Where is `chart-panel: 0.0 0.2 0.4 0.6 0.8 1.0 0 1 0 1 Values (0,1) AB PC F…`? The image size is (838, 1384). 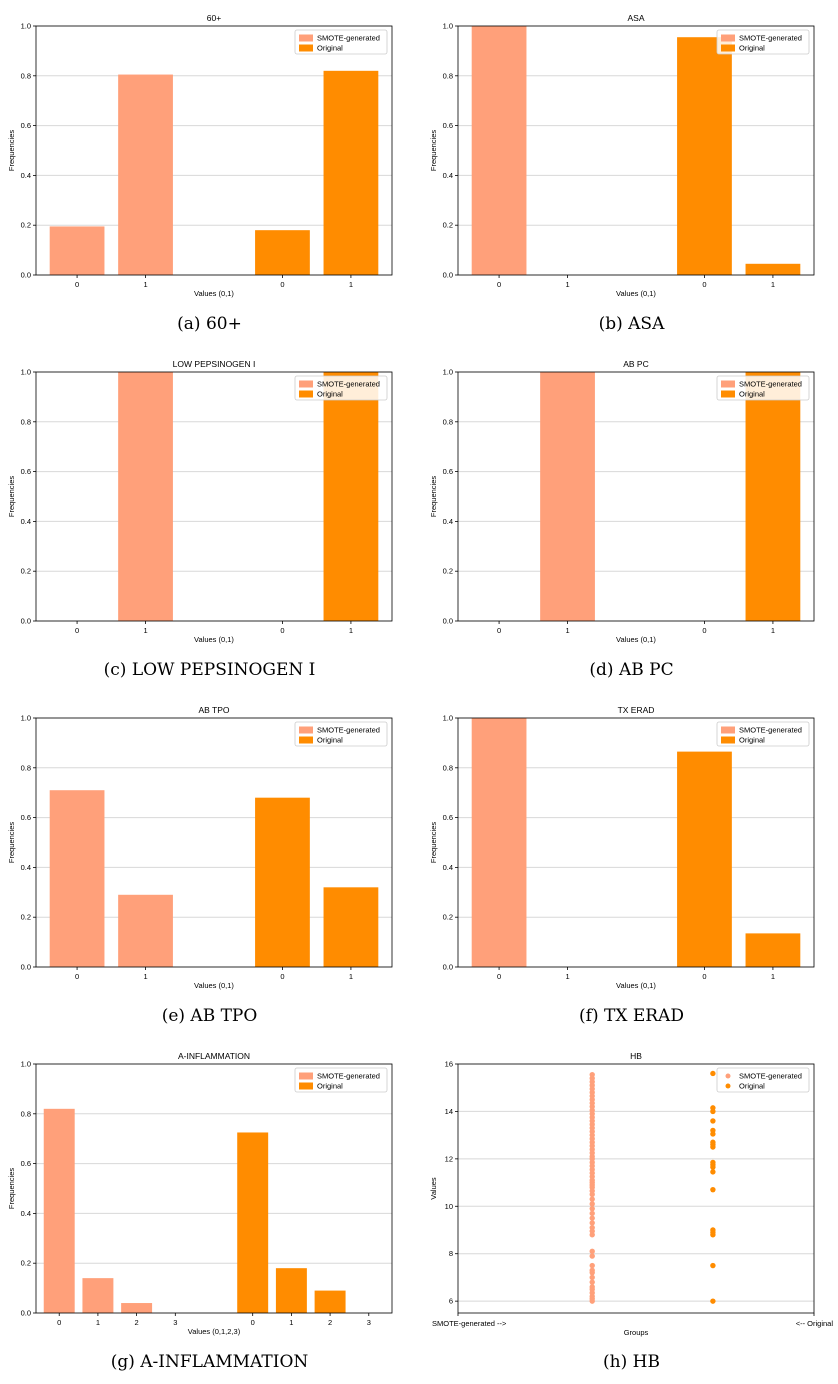
chart-panel: 0.0 0.2 0.4 0.6 0.8 1.0 0 1 0 1 Values (0,1) AB PC F… is located at coordinates (630, 519).